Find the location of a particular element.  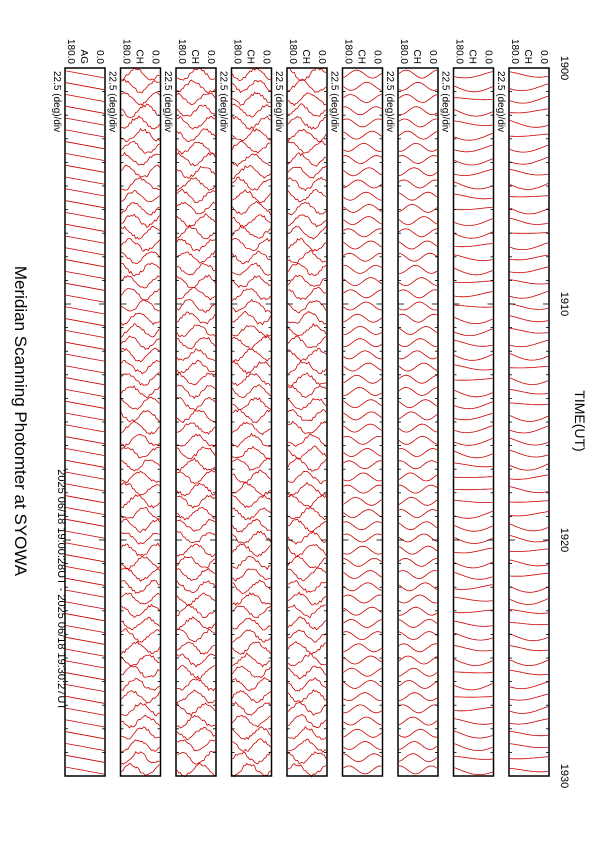

panel-frame is located at coordinates (85, 422).